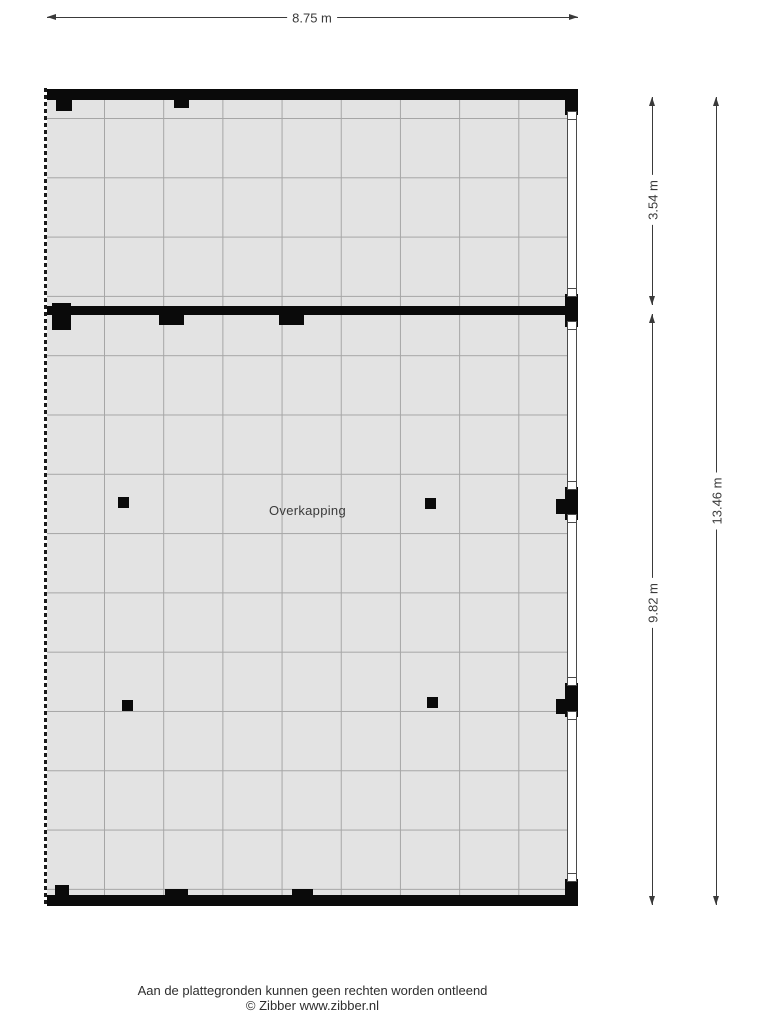  I want to click on wall-top, so click(312, 94).